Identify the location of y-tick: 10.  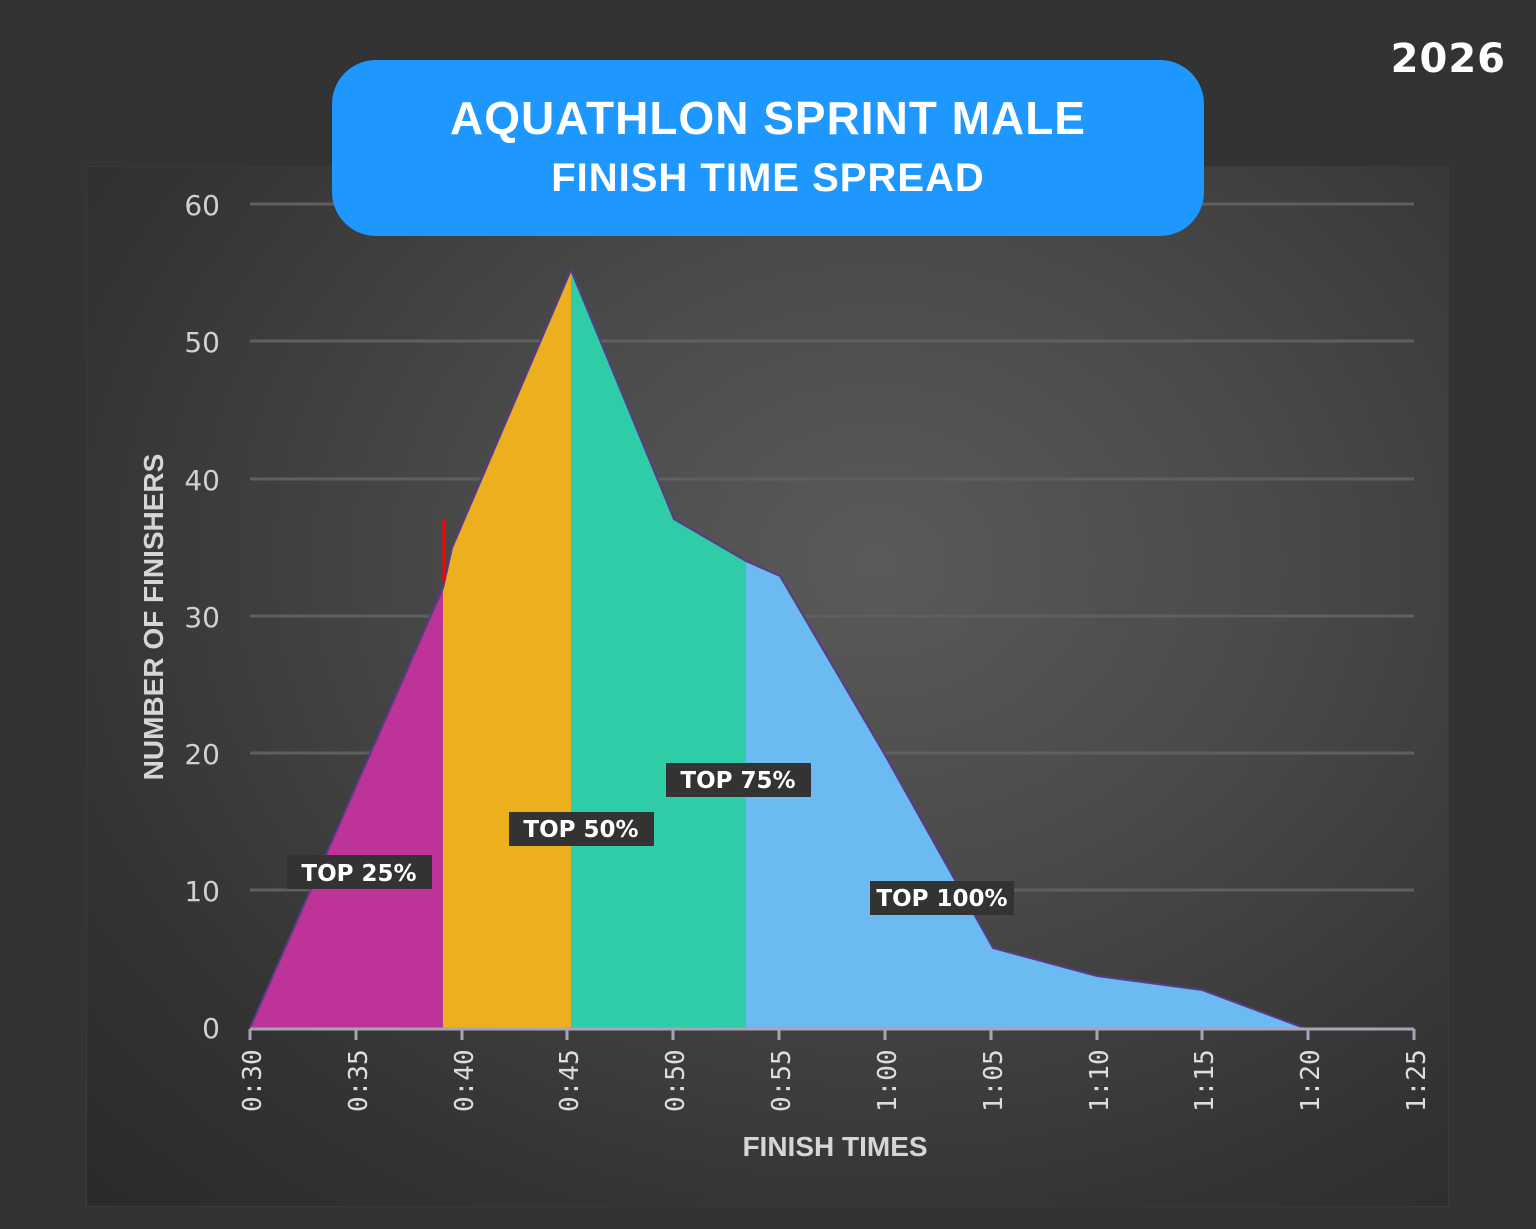
(202, 891).